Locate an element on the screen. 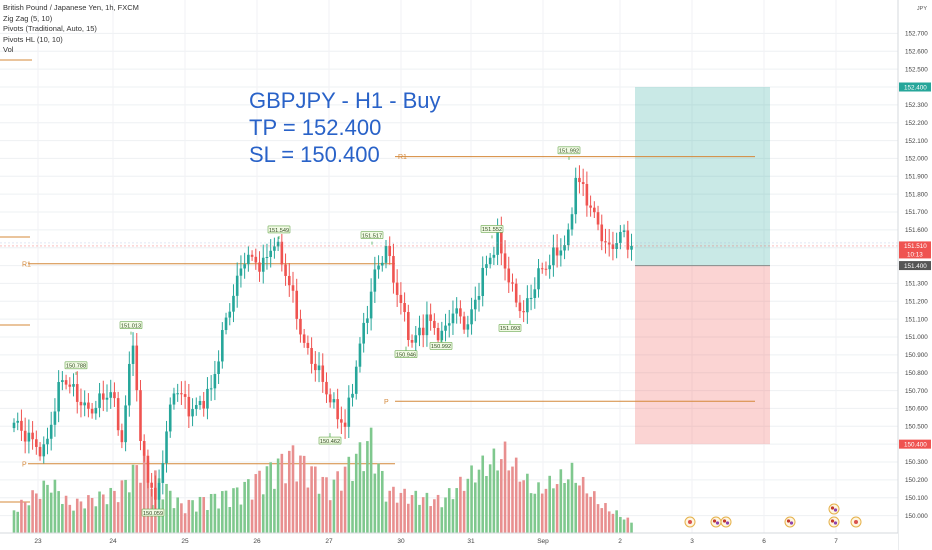 This screenshot has height=550, width=932. swing-label-box is located at coordinates (330, 440).